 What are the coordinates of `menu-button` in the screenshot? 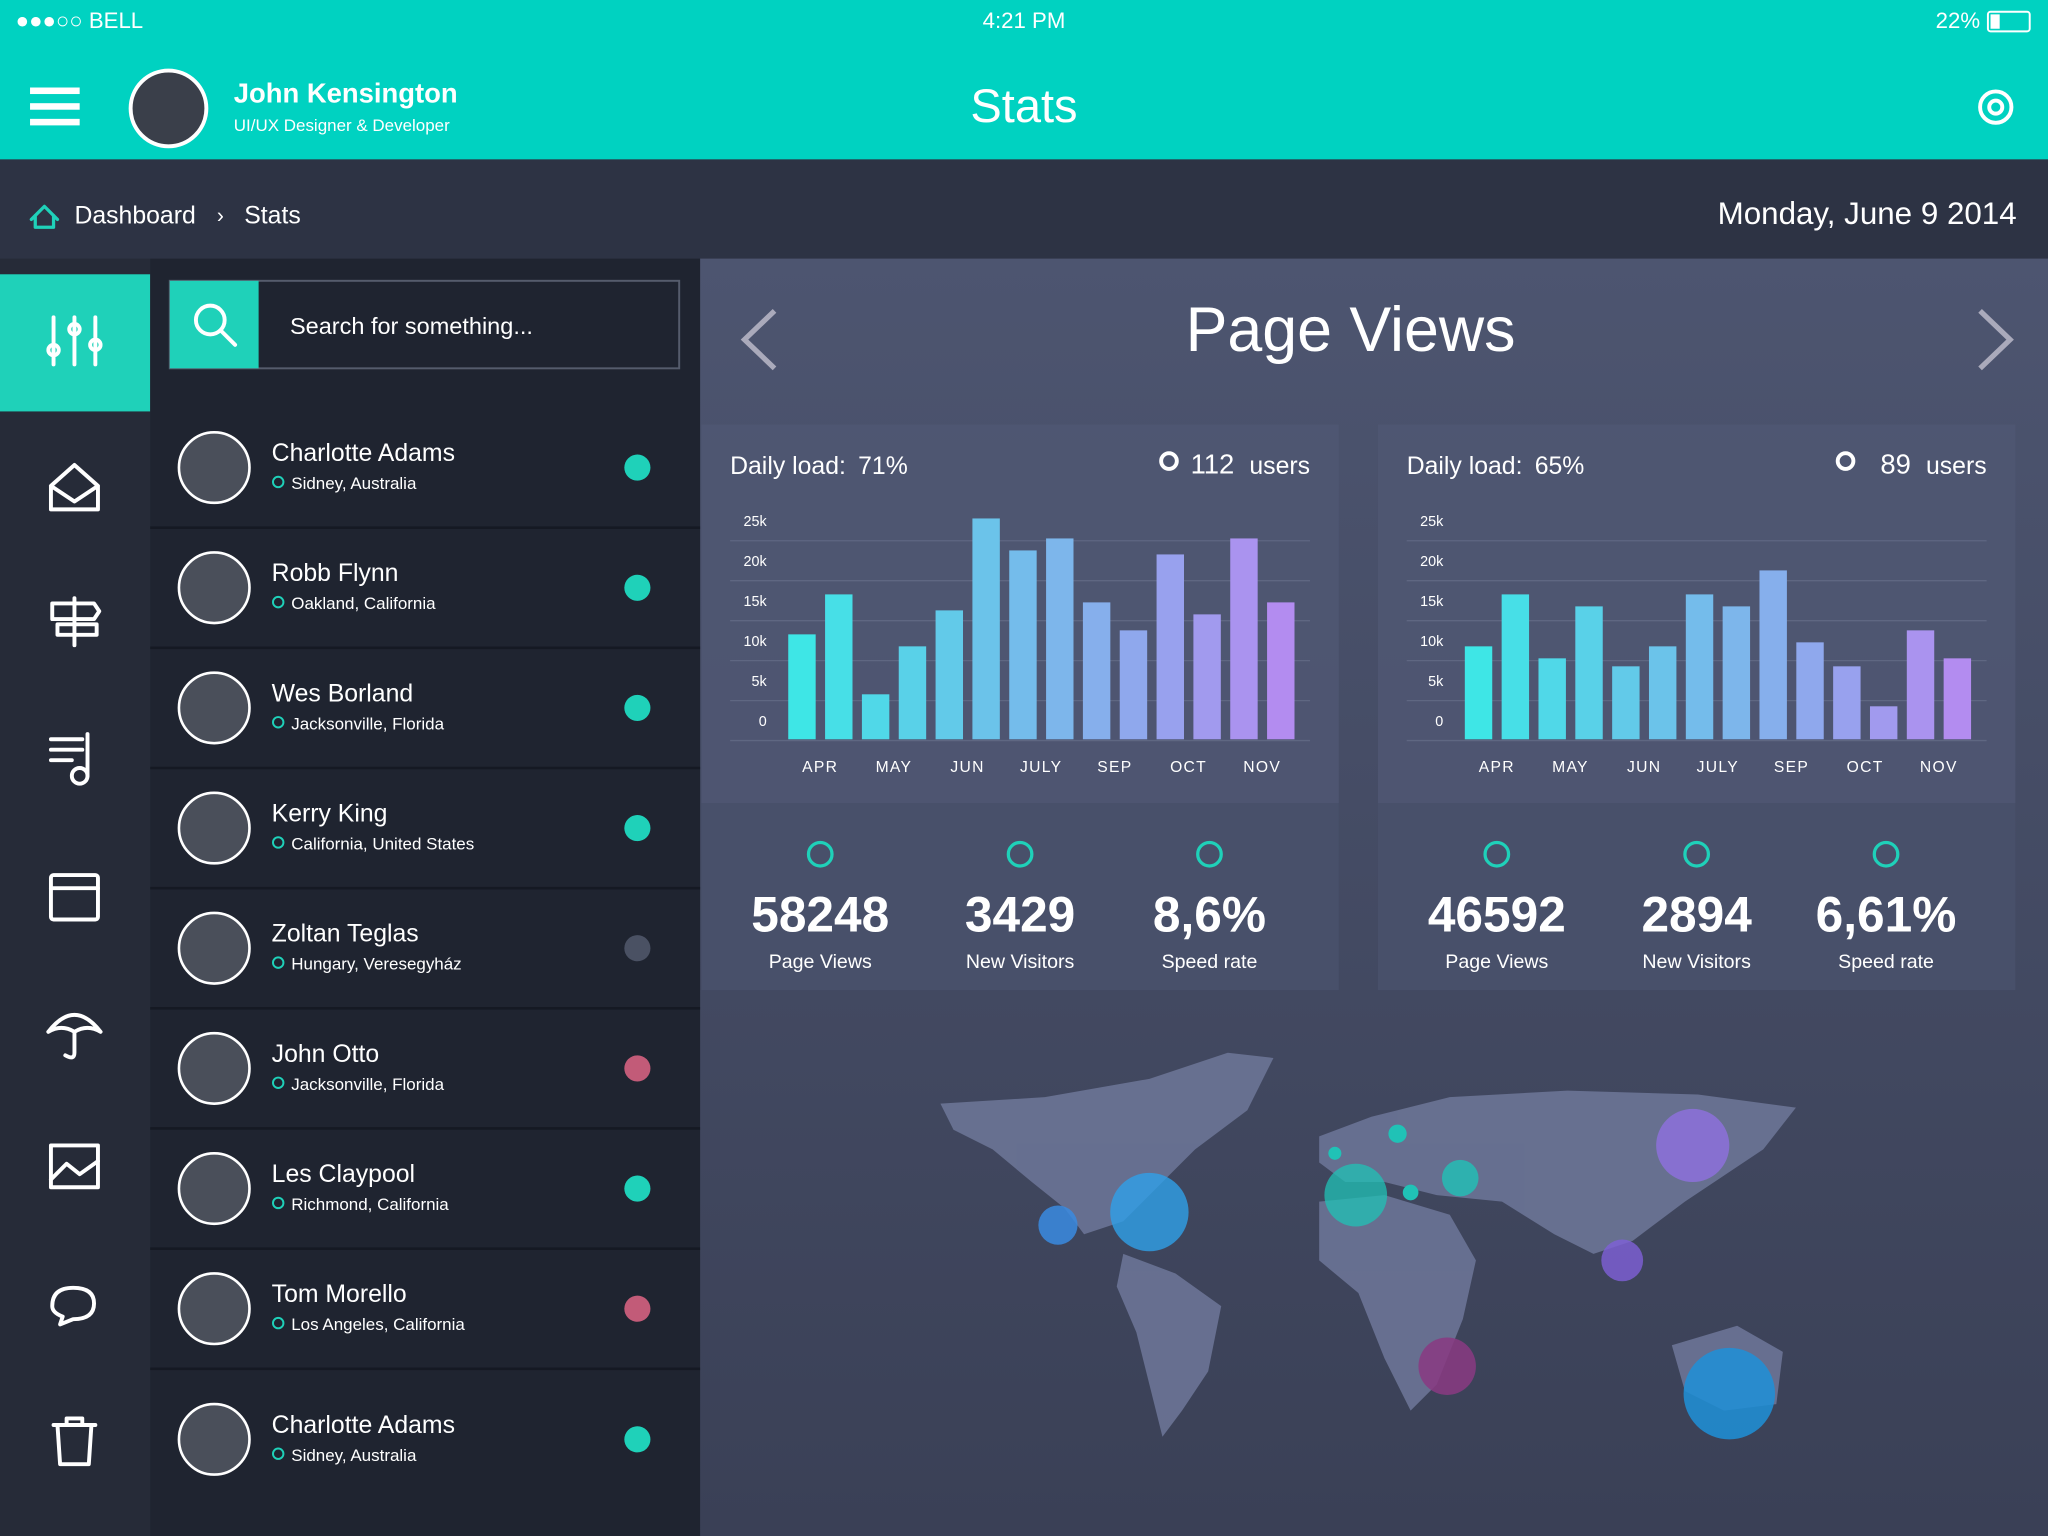 It's located at (55, 106).